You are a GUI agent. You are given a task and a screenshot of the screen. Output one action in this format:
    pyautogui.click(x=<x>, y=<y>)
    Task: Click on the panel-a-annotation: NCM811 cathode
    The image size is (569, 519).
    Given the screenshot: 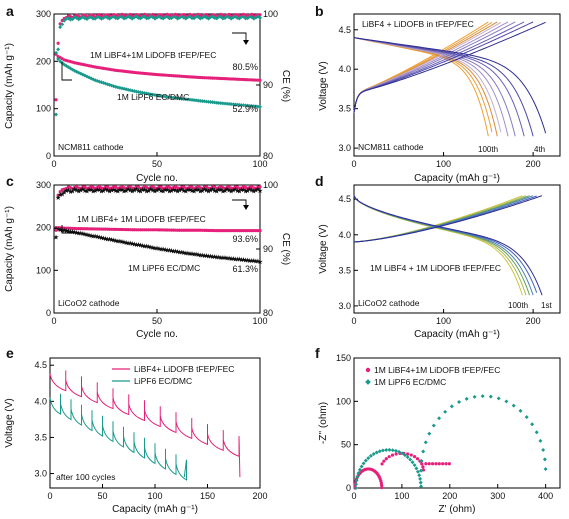 What is the action you would take?
    pyautogui.click(x=91, y=147)
    